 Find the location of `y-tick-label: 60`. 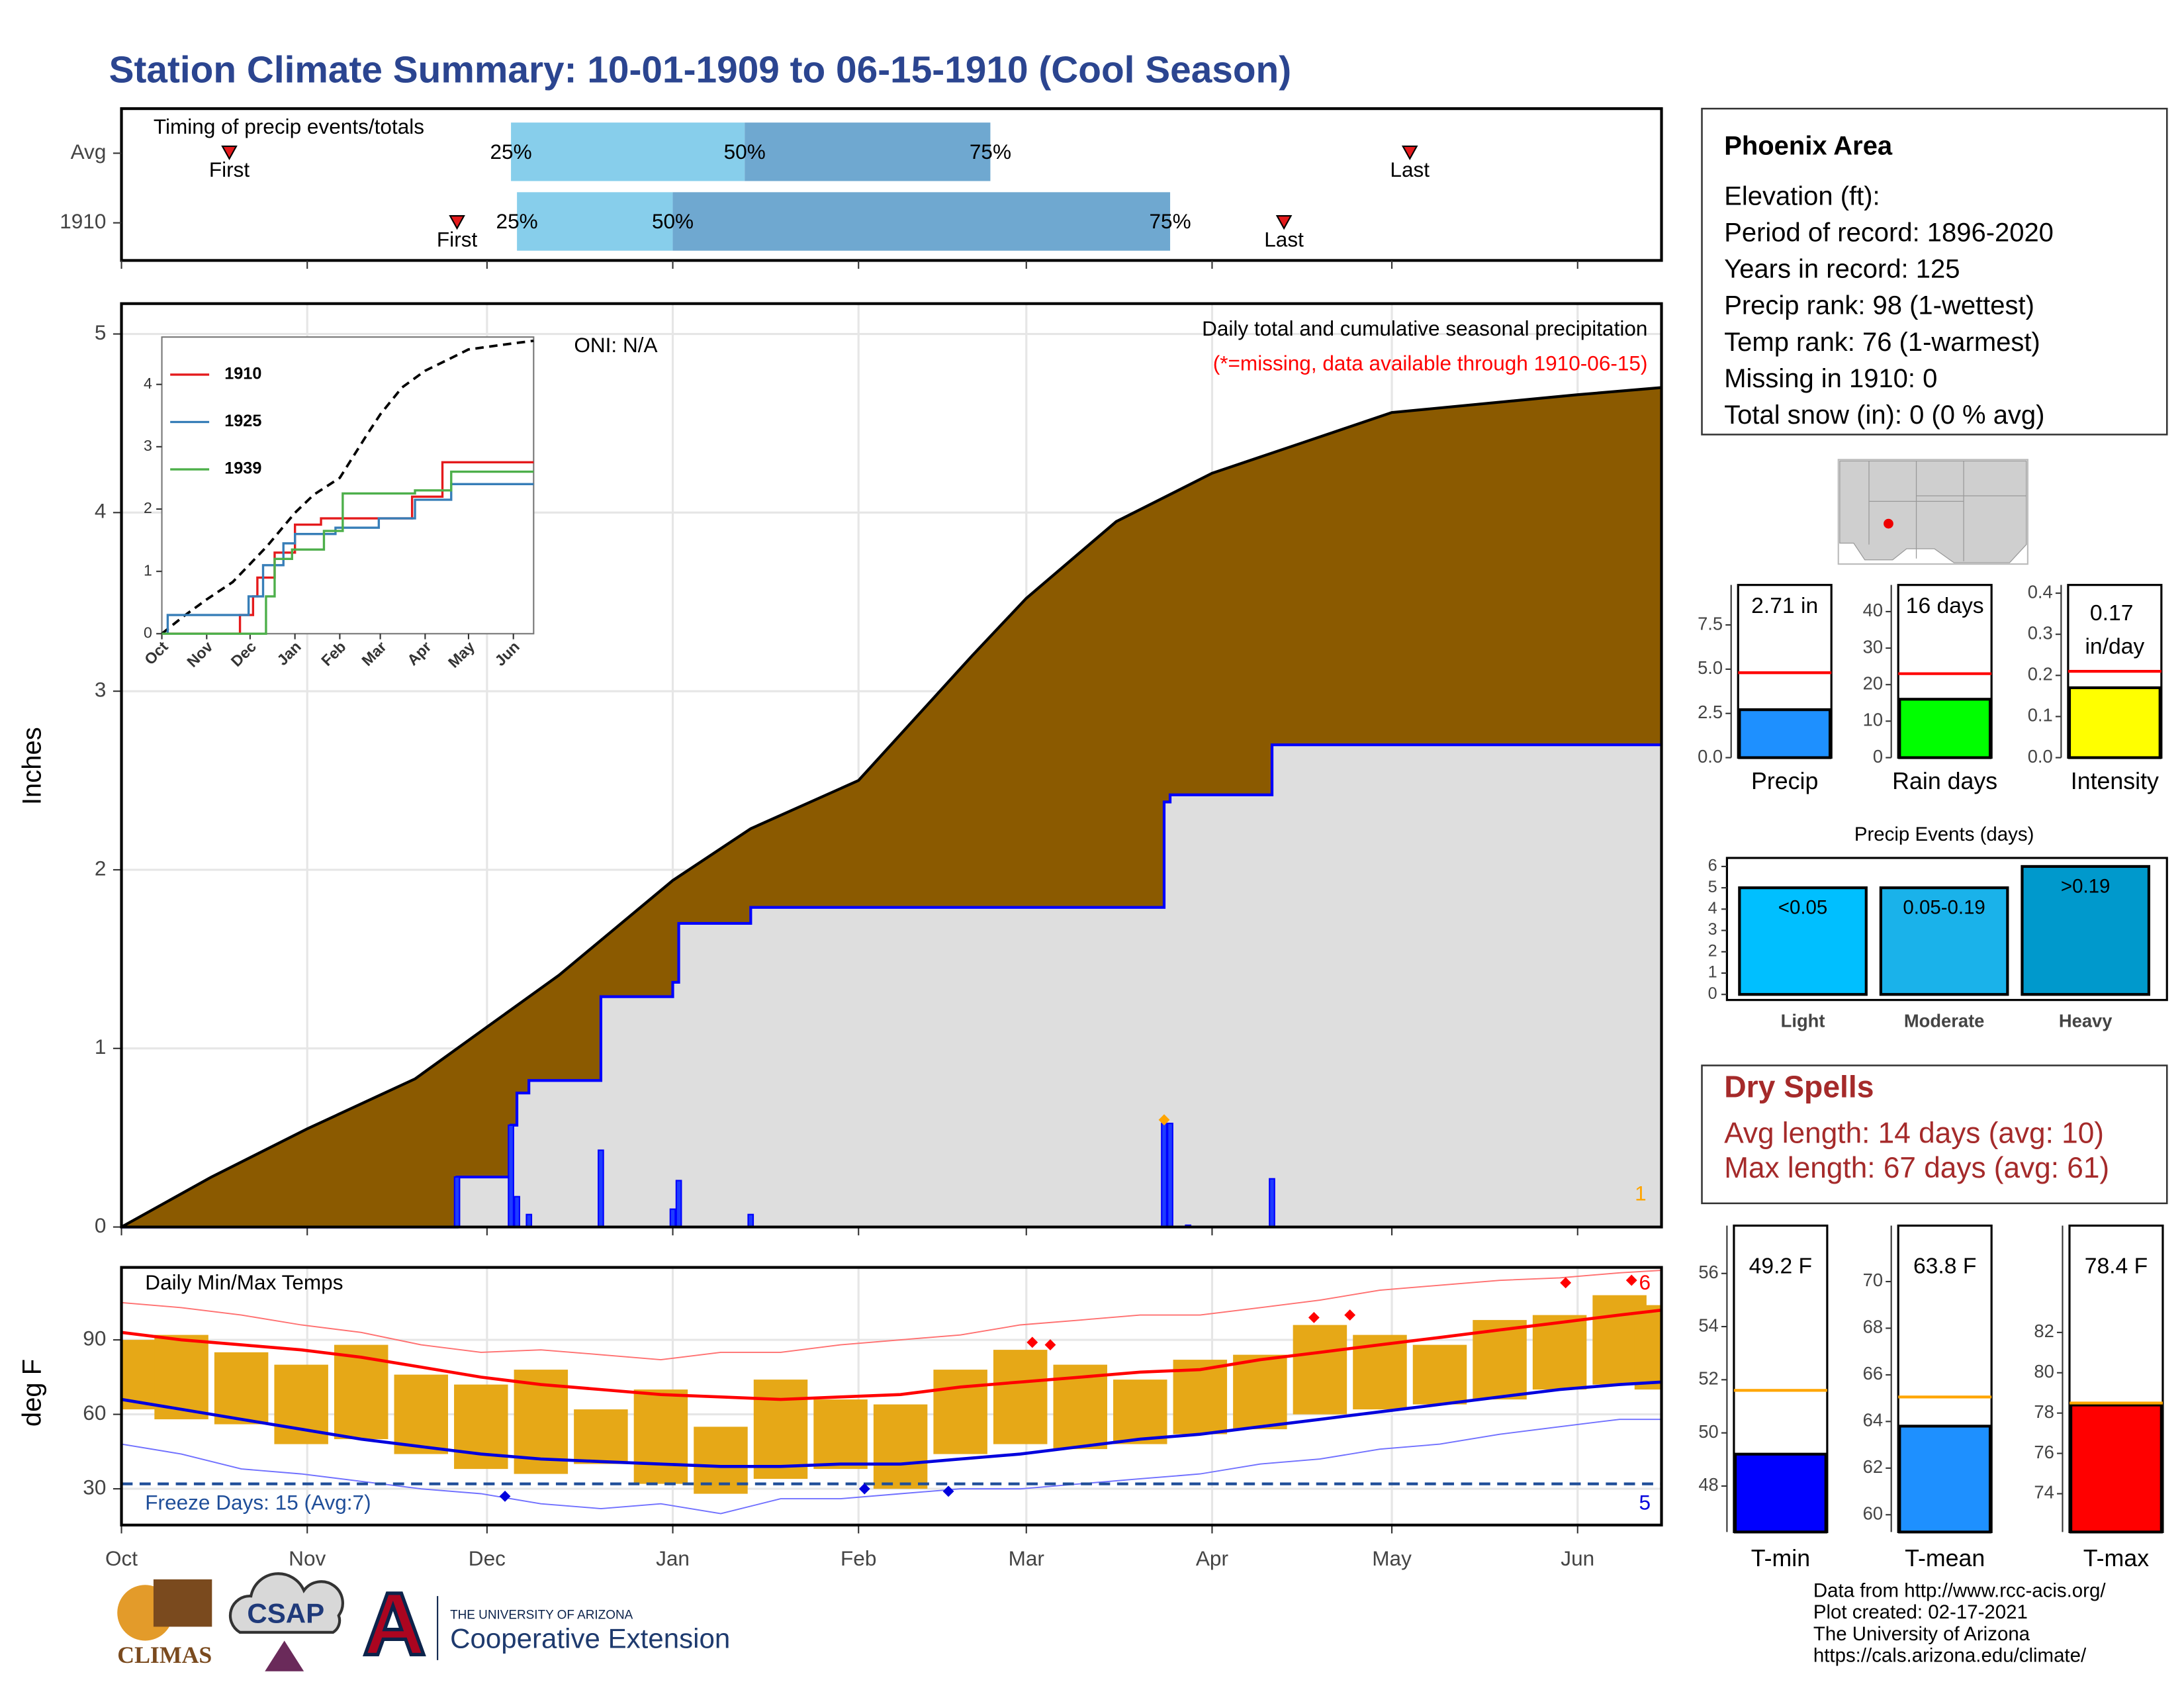

y-tick-label: 60 is located at coordinates (95, 1413).